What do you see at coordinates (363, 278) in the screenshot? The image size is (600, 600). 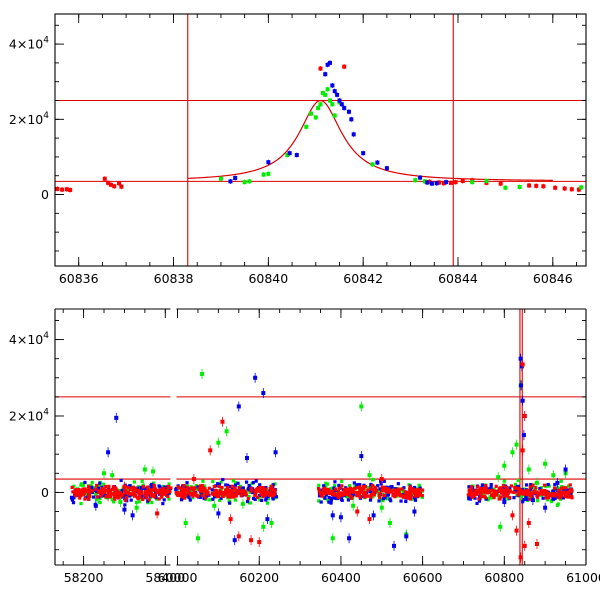 I see `x-tick-label: 60842` at bounding box center [363, 278].